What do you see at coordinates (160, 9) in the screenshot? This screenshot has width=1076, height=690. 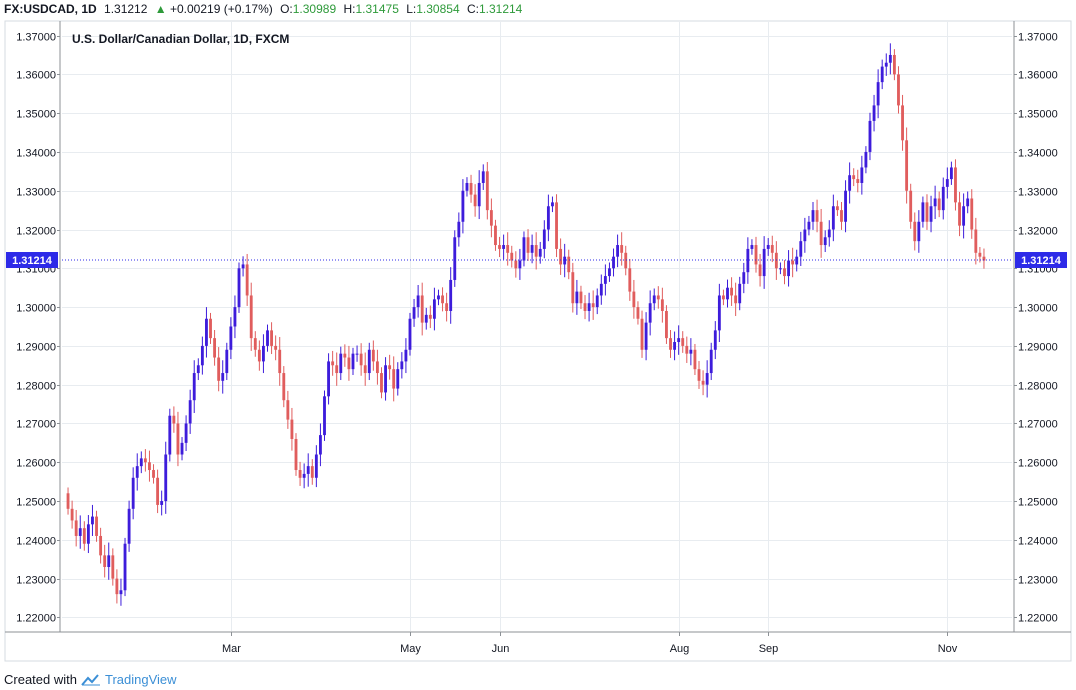 I see `up-arrow-icon: ▲` at bounding box center [160, 9].